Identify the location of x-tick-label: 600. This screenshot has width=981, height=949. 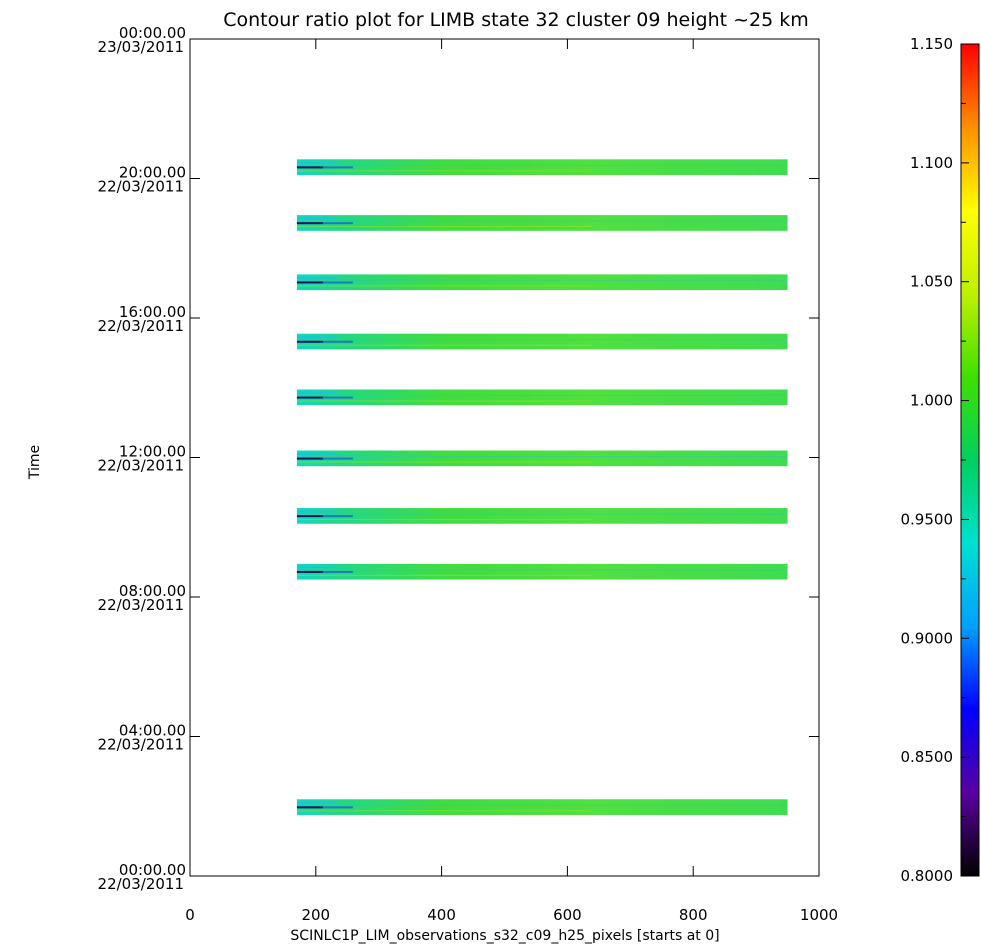
(567, 915).